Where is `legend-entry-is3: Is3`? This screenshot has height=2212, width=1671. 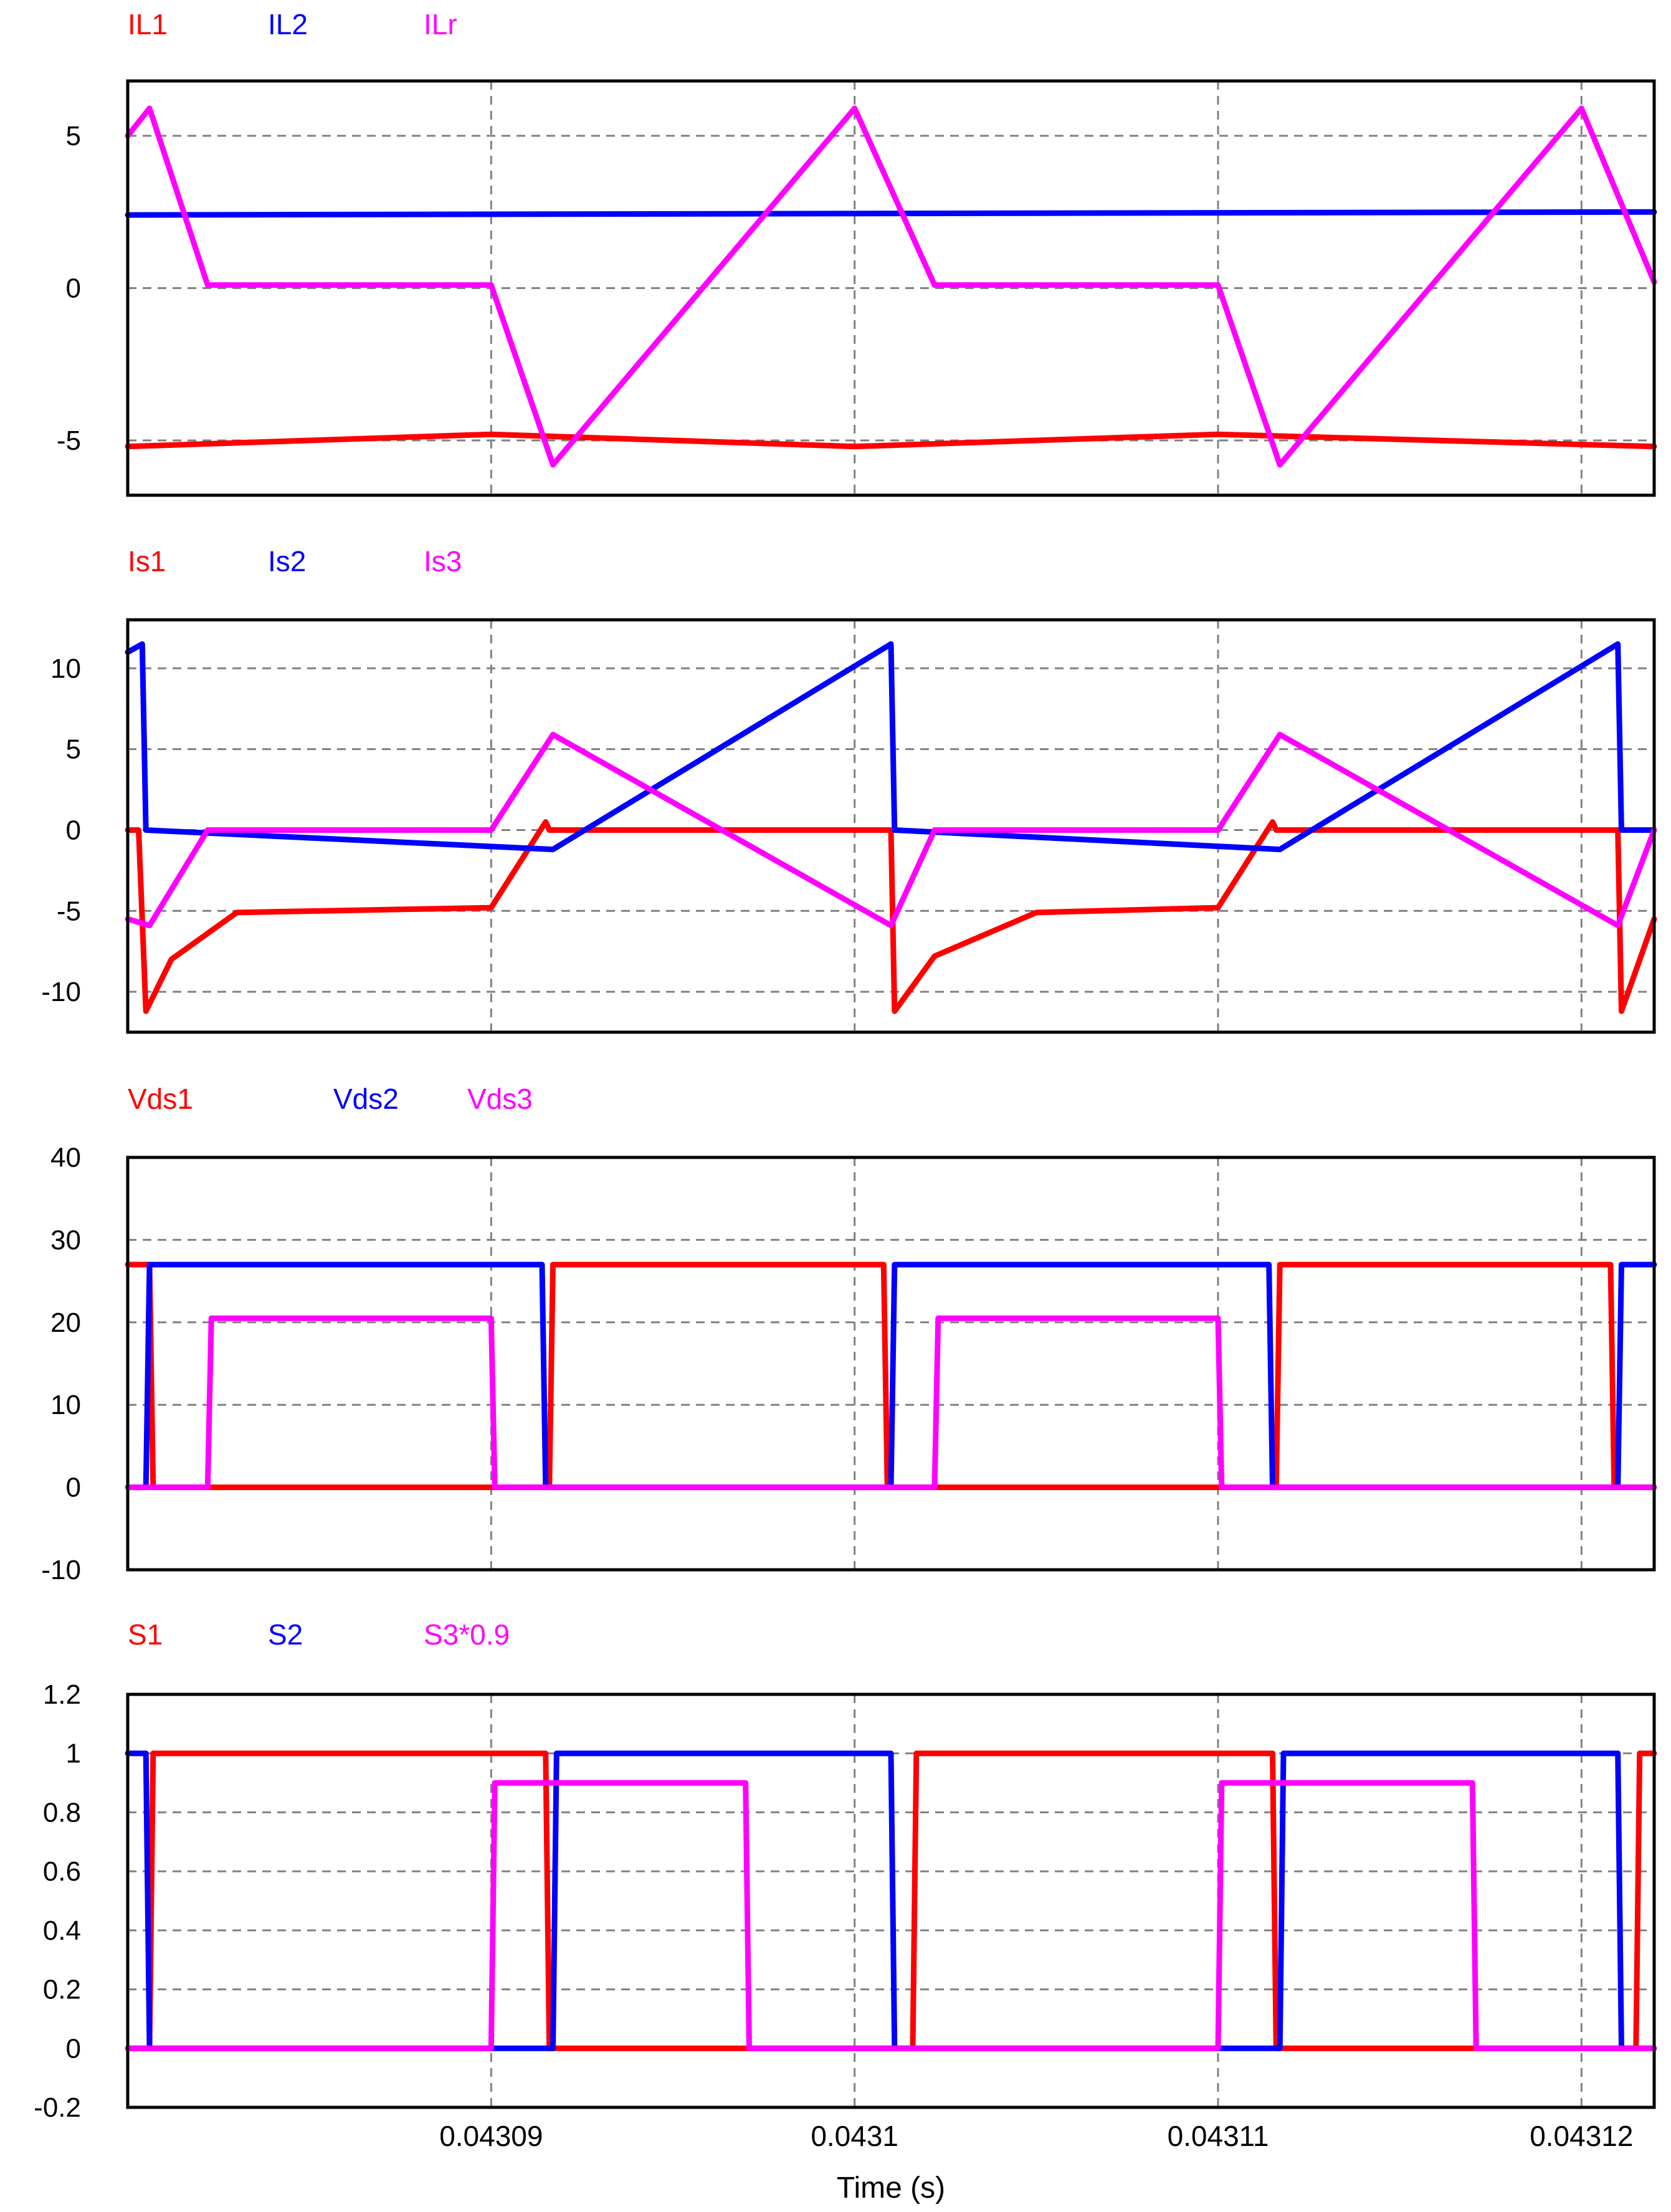 legend-entry-is3: Is3 is located at coordinates (443, 561).